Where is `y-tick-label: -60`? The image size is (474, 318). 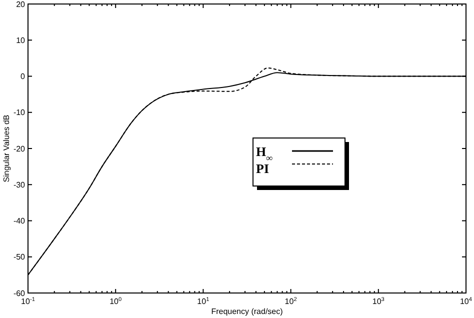 y-tick-label: -60 is located at coordinates (19, 293).